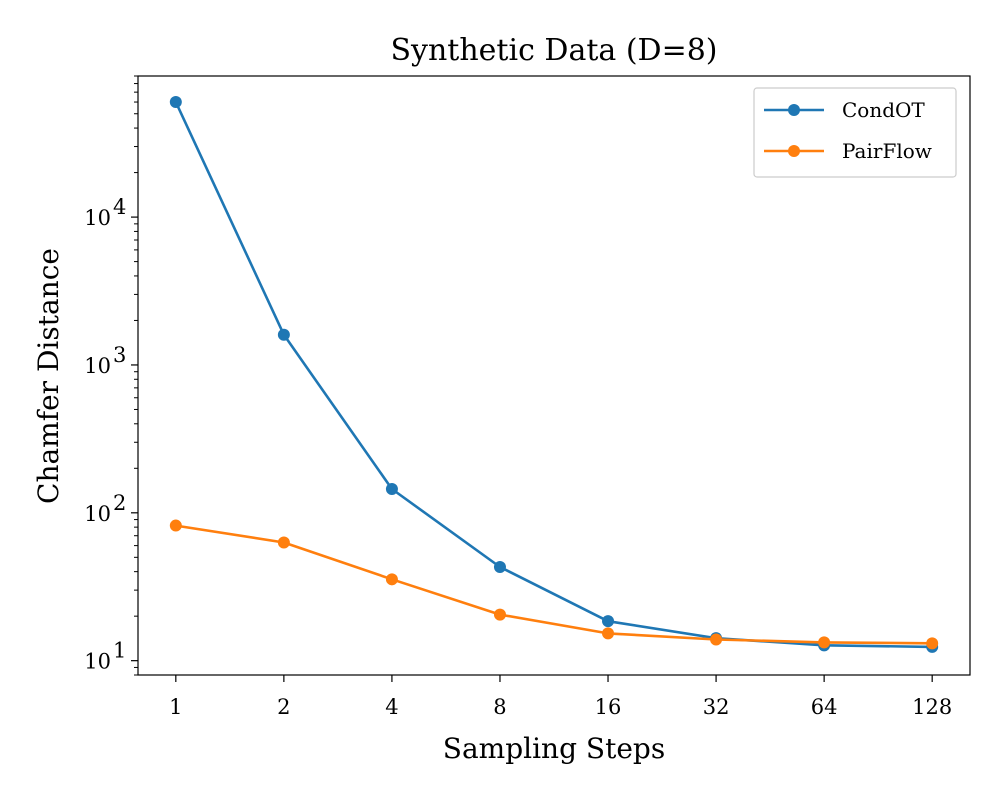 Image resolution: width=1000 pixels, height=805 pixels. Describe the element at coordinates (48, 376) in the screenshot. I see `y-axis-label: Chamfer Distance` at that location.